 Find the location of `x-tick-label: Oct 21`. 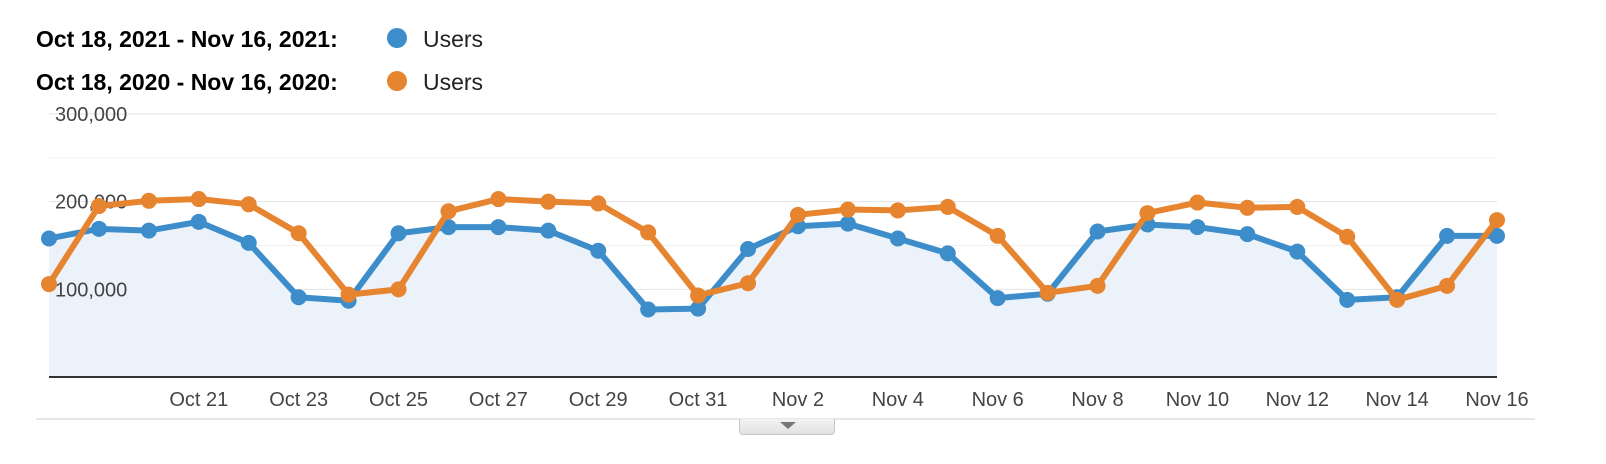

x-tick-label: Oct 21 is located at coordinates (198, 400).